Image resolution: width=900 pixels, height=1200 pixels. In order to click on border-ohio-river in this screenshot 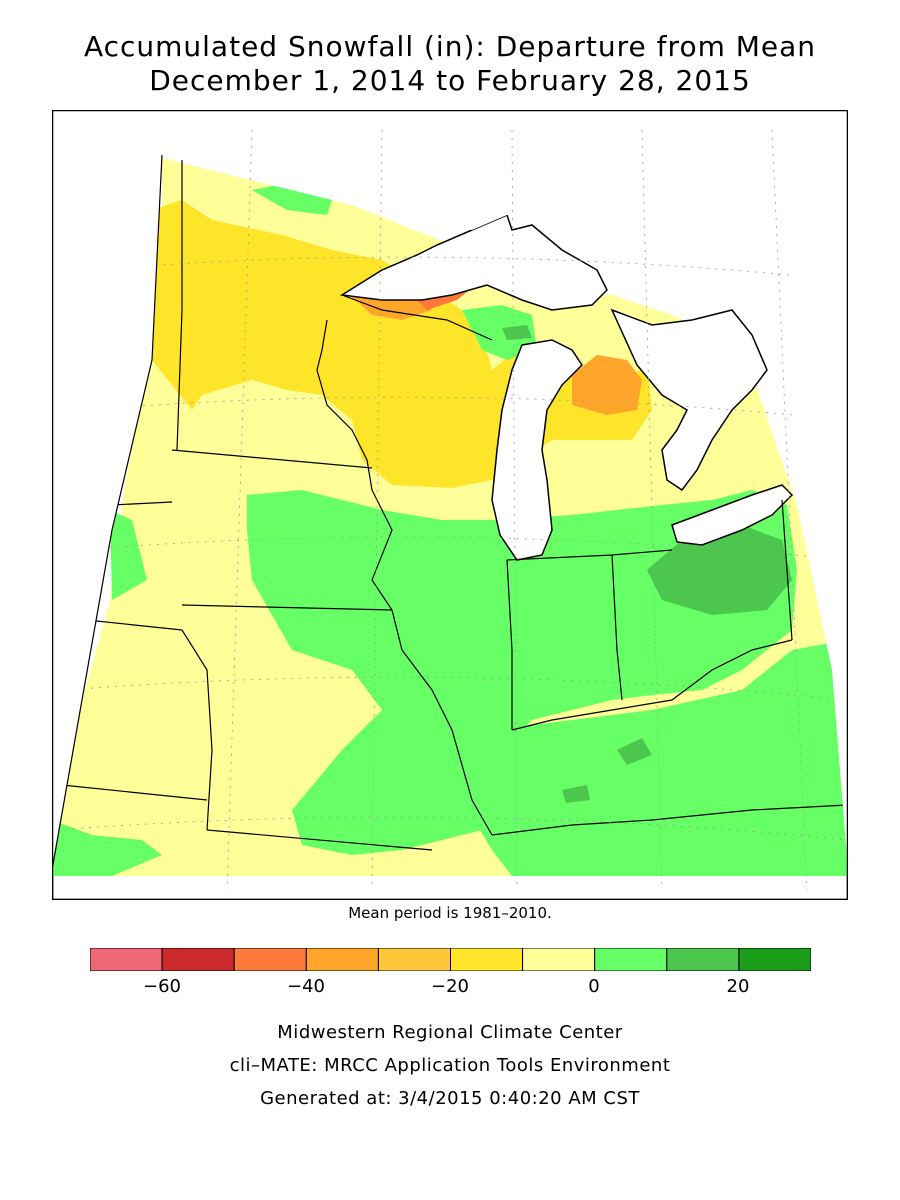, I will do `click(652, 685)`.